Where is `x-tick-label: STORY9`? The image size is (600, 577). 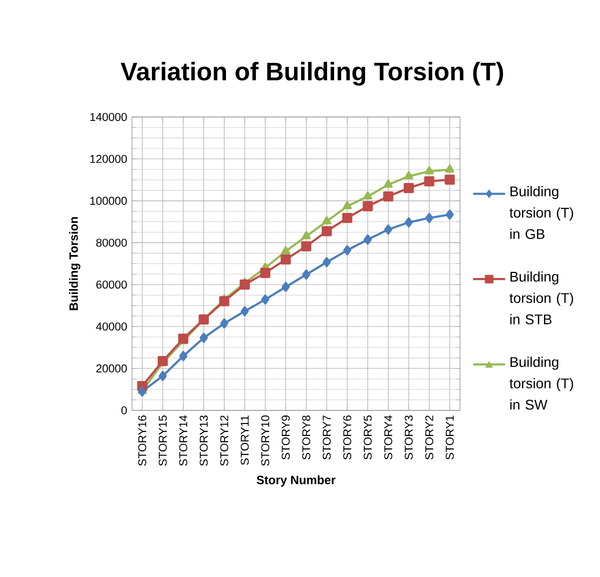
x-tick-label: STORY9 is located at coordinates (286, 438).